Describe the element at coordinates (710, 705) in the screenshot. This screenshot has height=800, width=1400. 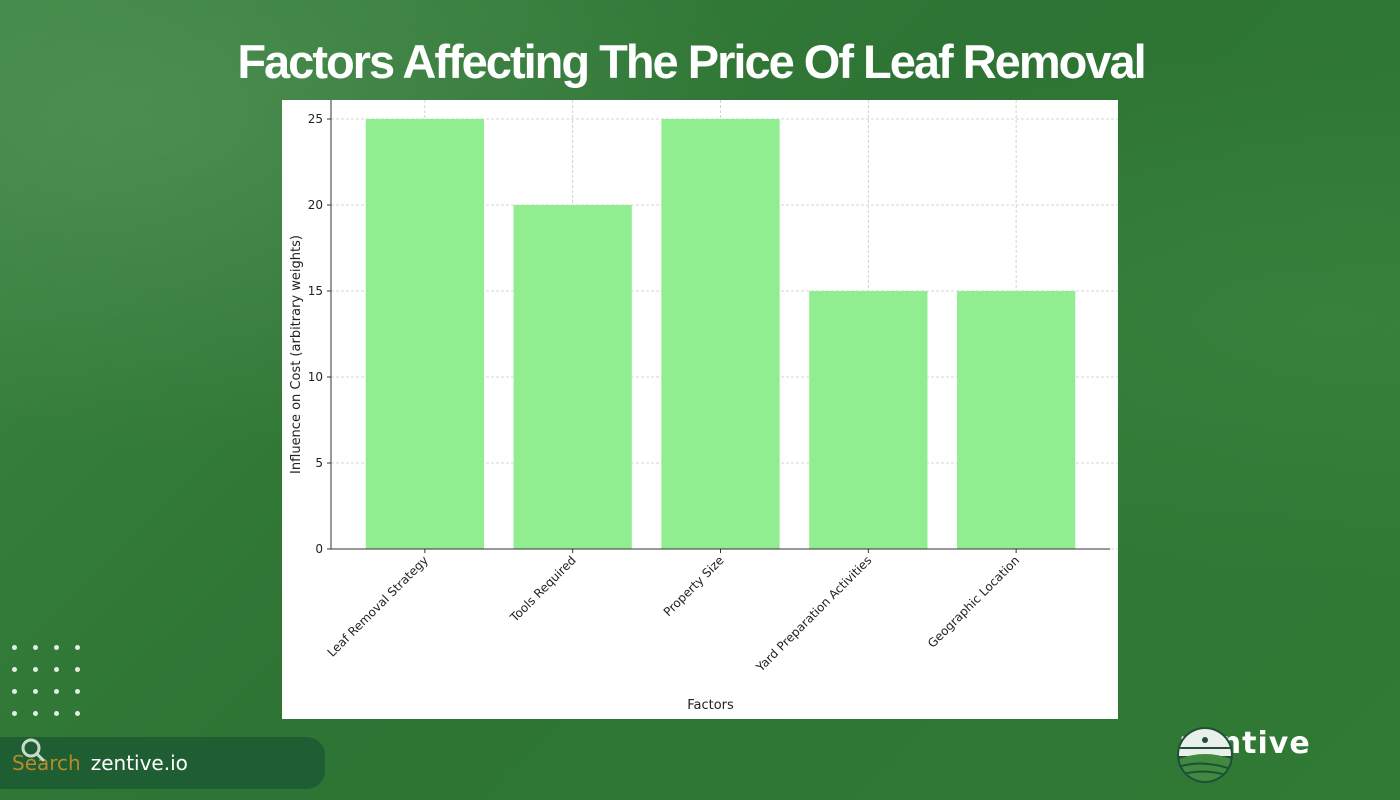
I see `x-axis-label: Factors` at that location.